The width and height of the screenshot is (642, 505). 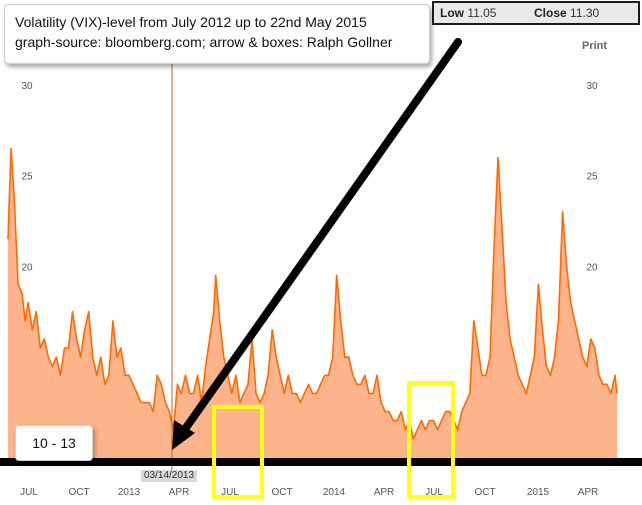 I want to click on x-tick-label: 2015, so click(x=538, y=492).